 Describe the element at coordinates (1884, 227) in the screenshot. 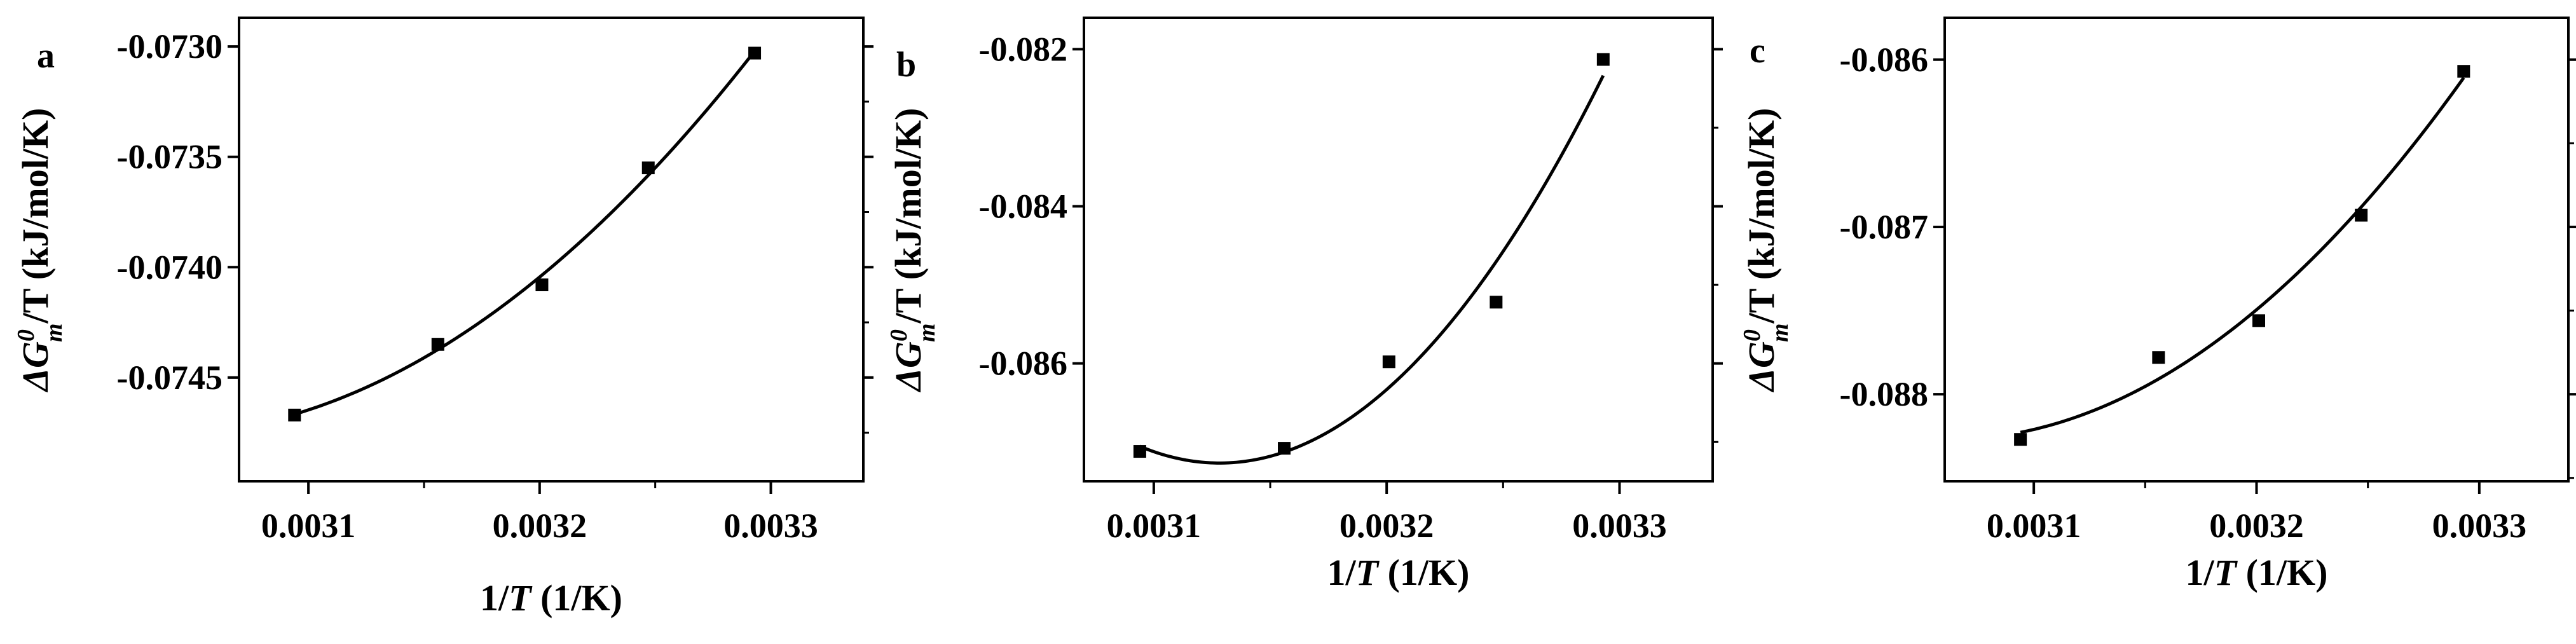

I see `y-tick-label: -0.087` at that location.